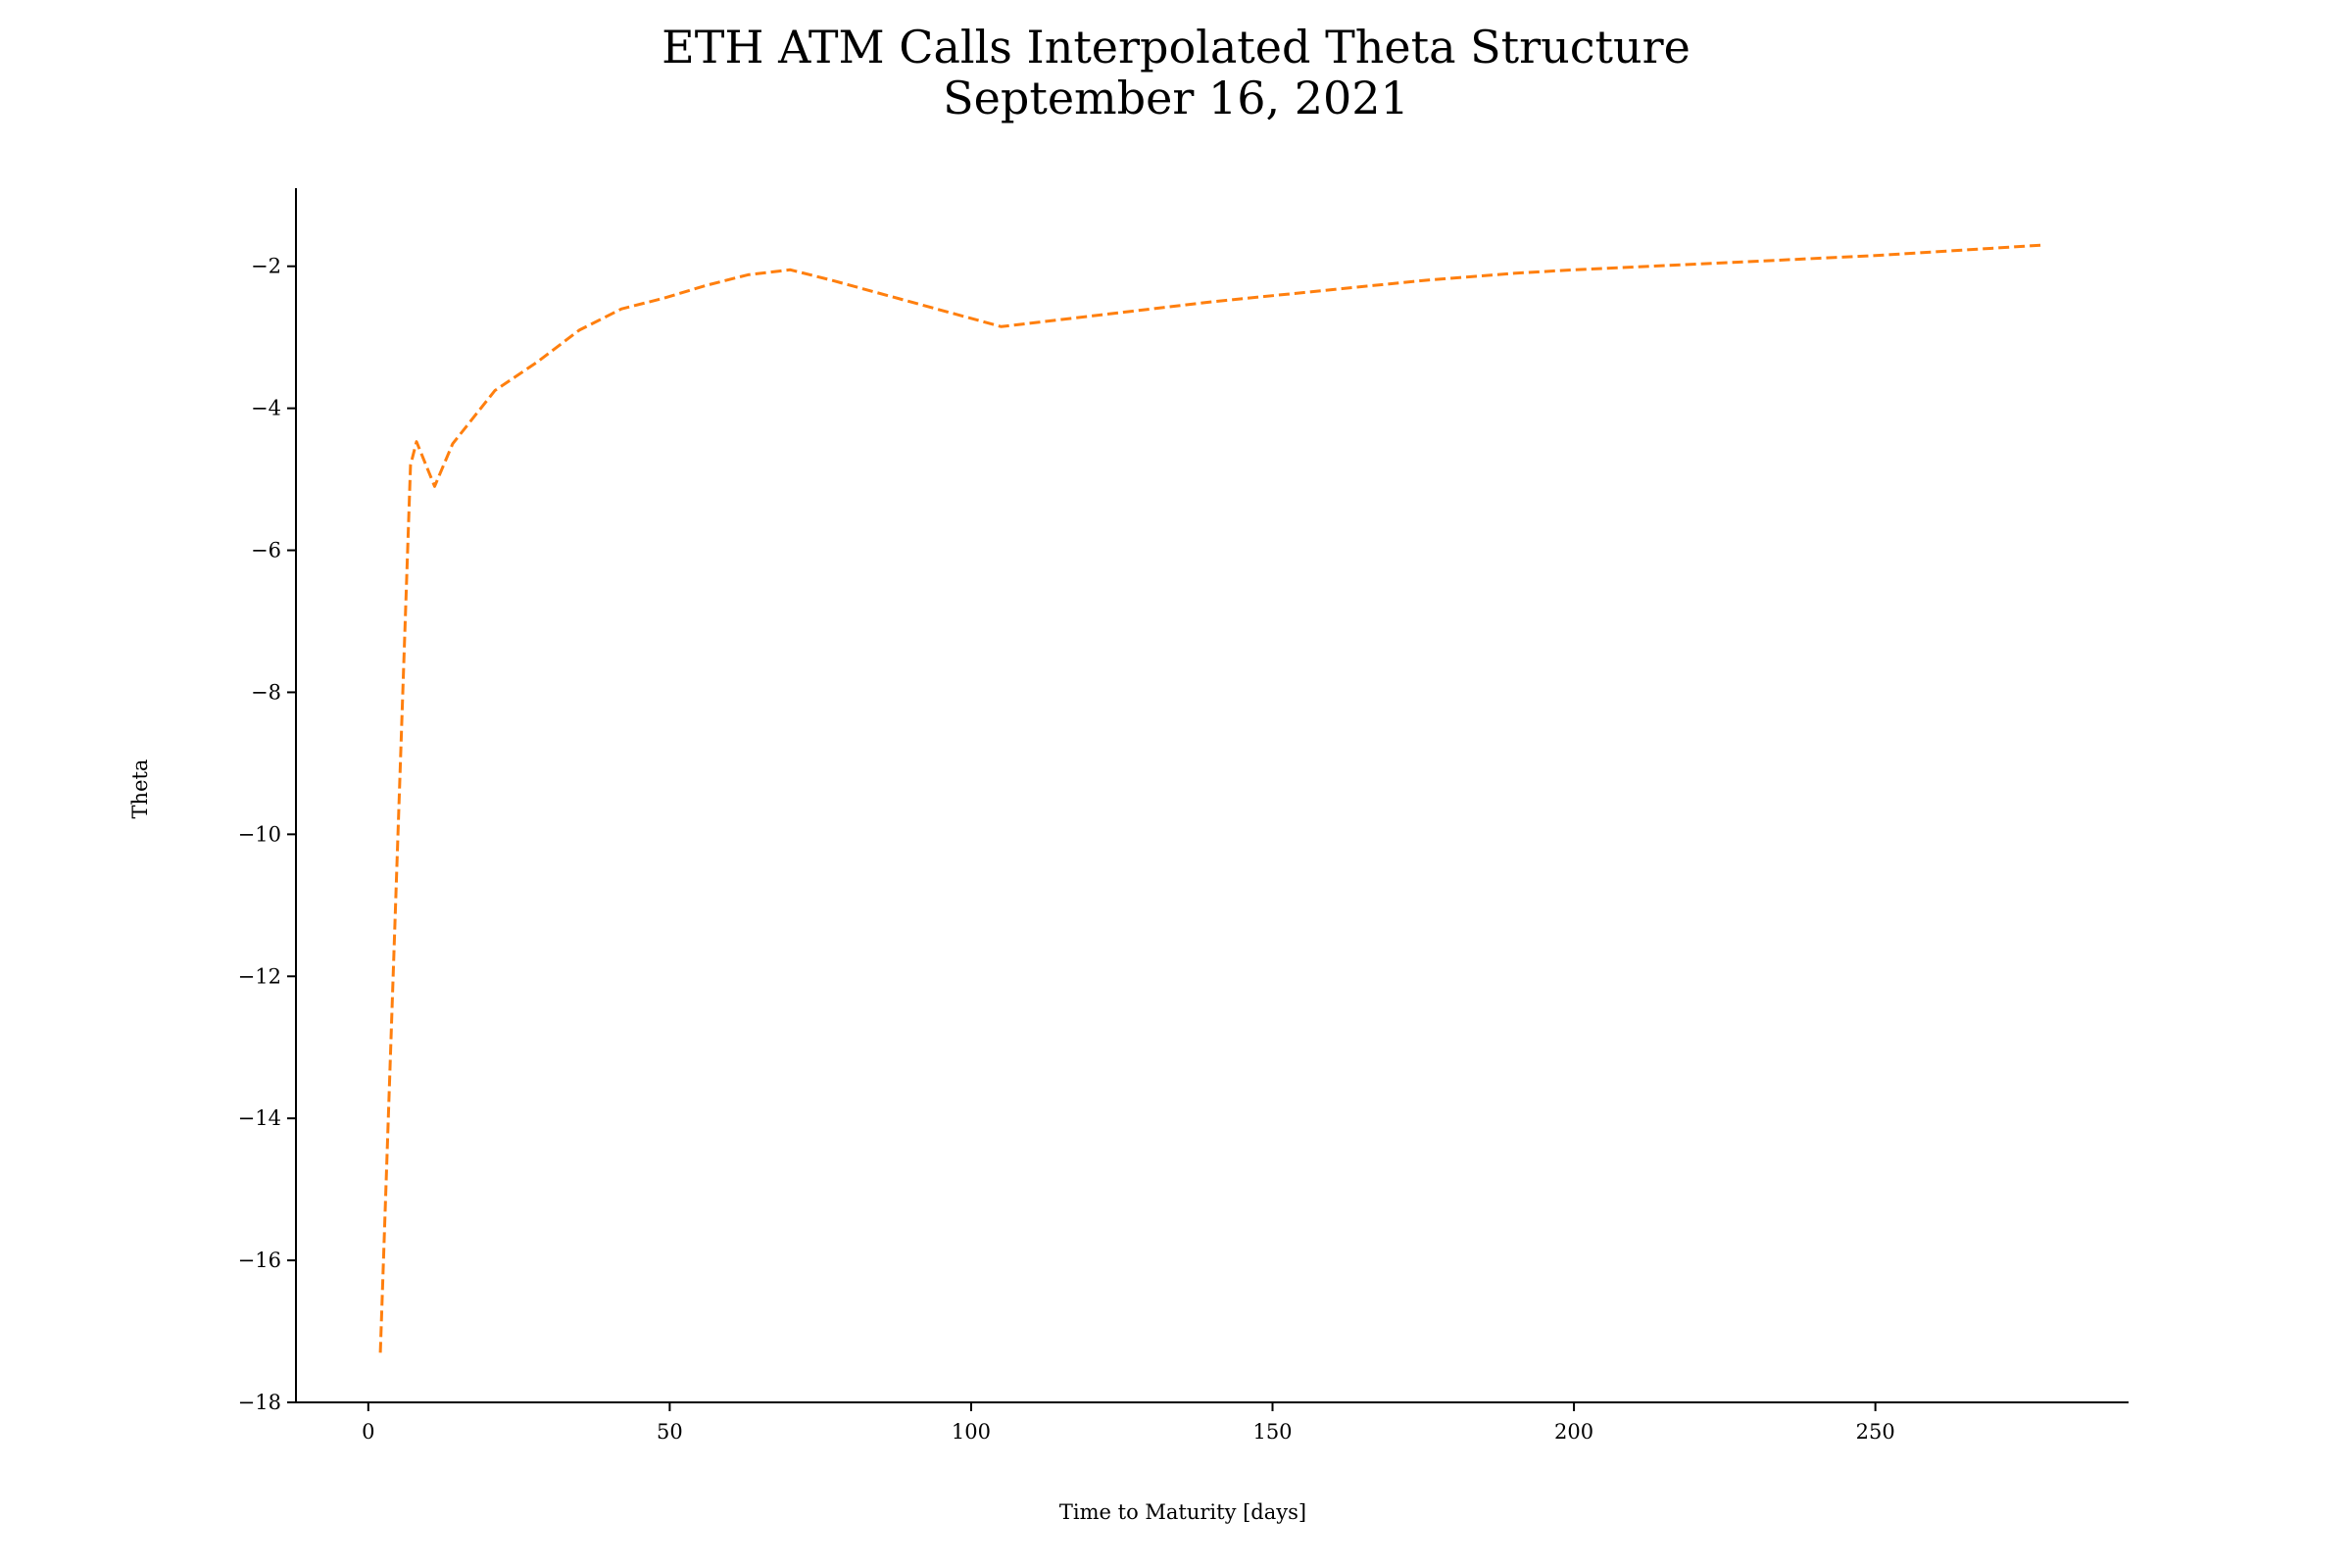 The height and width of the screenshot is (1568, 2352). I want to click on x-axis-label: Time to Maturity [days], so click(1182, 1512).